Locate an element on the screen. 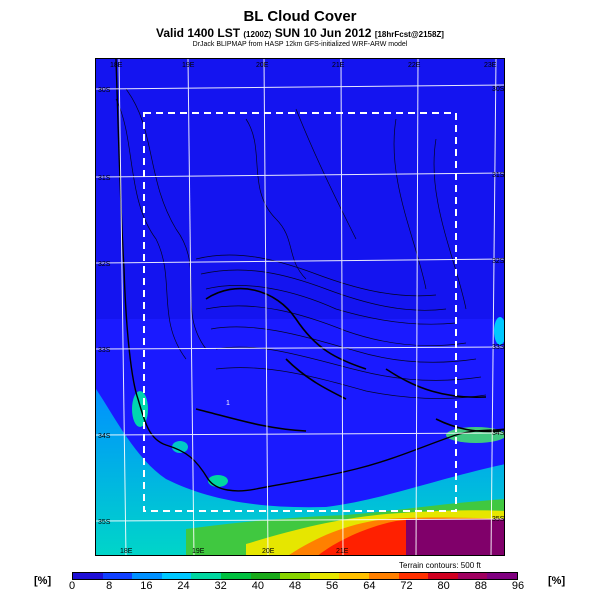 The height and width of the screenshot is (600, 600). colorbar-ticks: 0 8 16 24 32 40 48 56 64 72 80 88 96 is located at coordinates (296, 587).